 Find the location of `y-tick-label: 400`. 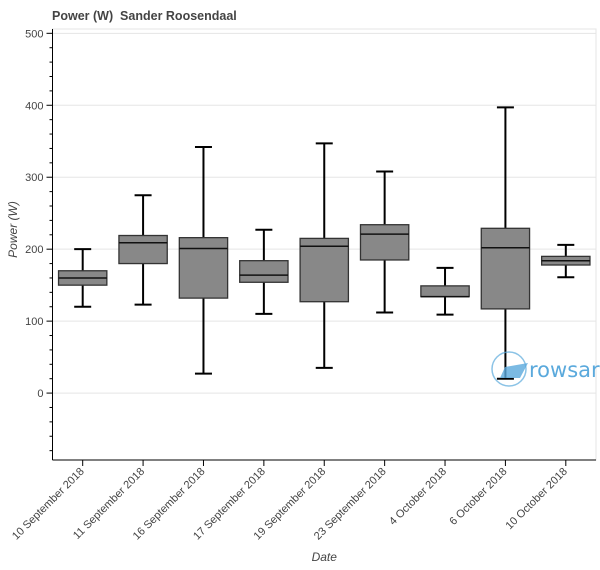

y-tick-label: 400 is located at coordinates (34, 106).